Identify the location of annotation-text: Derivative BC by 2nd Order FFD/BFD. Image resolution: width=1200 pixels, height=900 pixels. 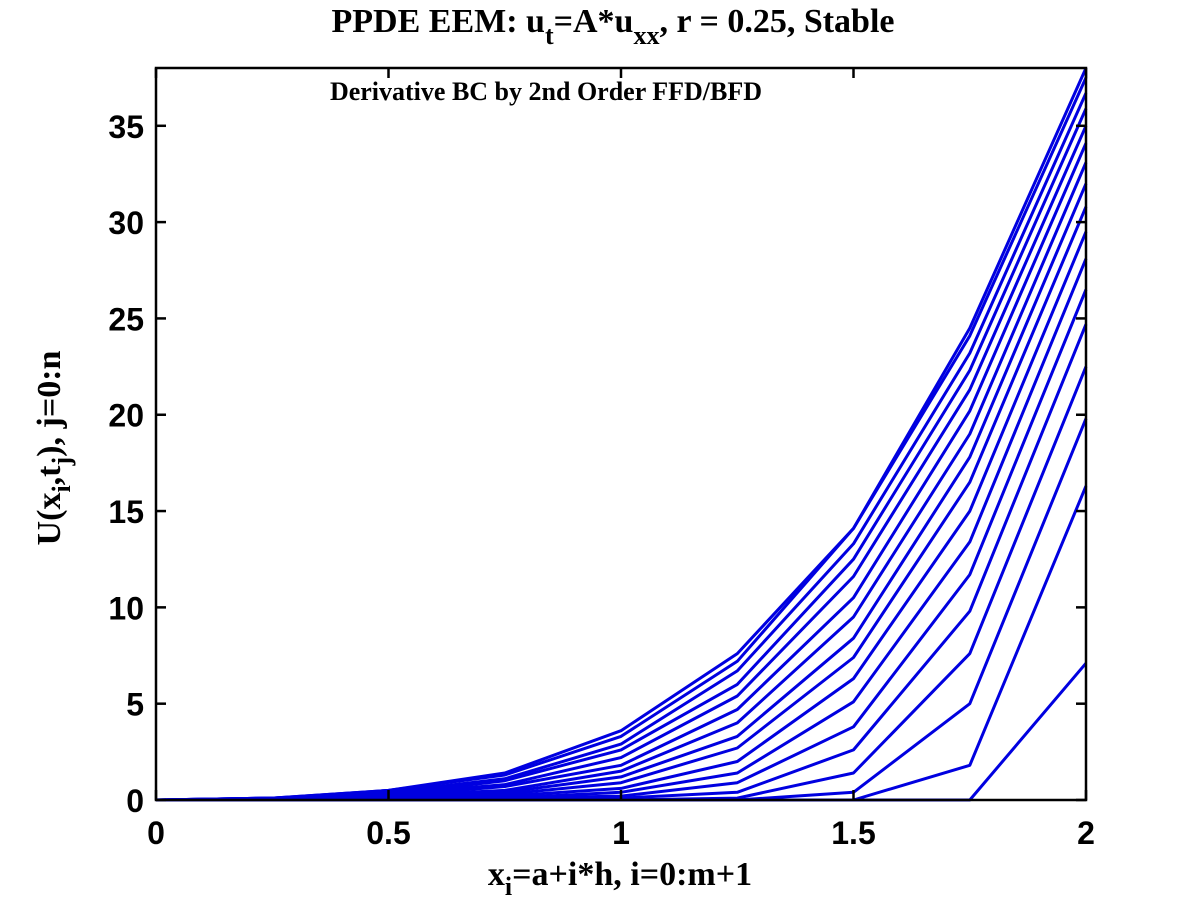
(546, 91).